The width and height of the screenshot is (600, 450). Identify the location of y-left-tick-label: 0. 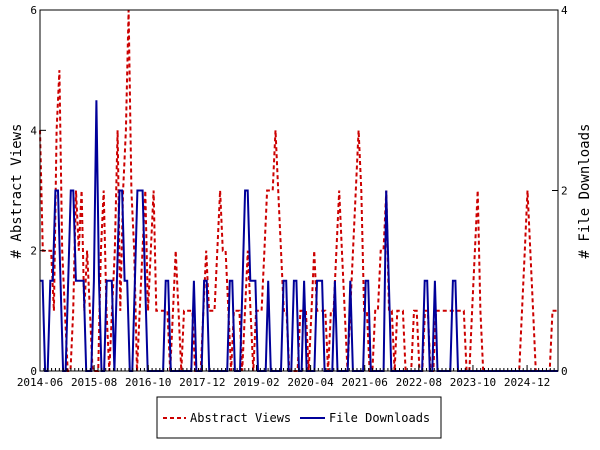
(33, 371).